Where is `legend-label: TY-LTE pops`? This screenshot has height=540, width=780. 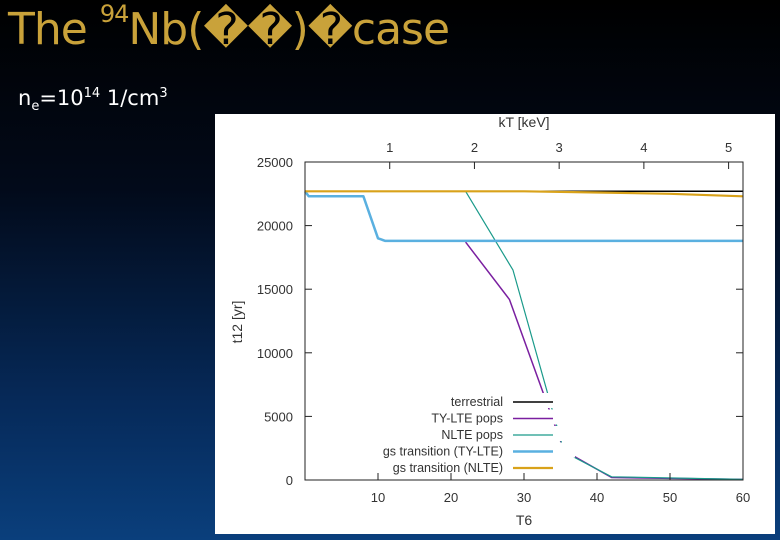
legend-label: TY-LTE pops is located at coordinates (467, 419).